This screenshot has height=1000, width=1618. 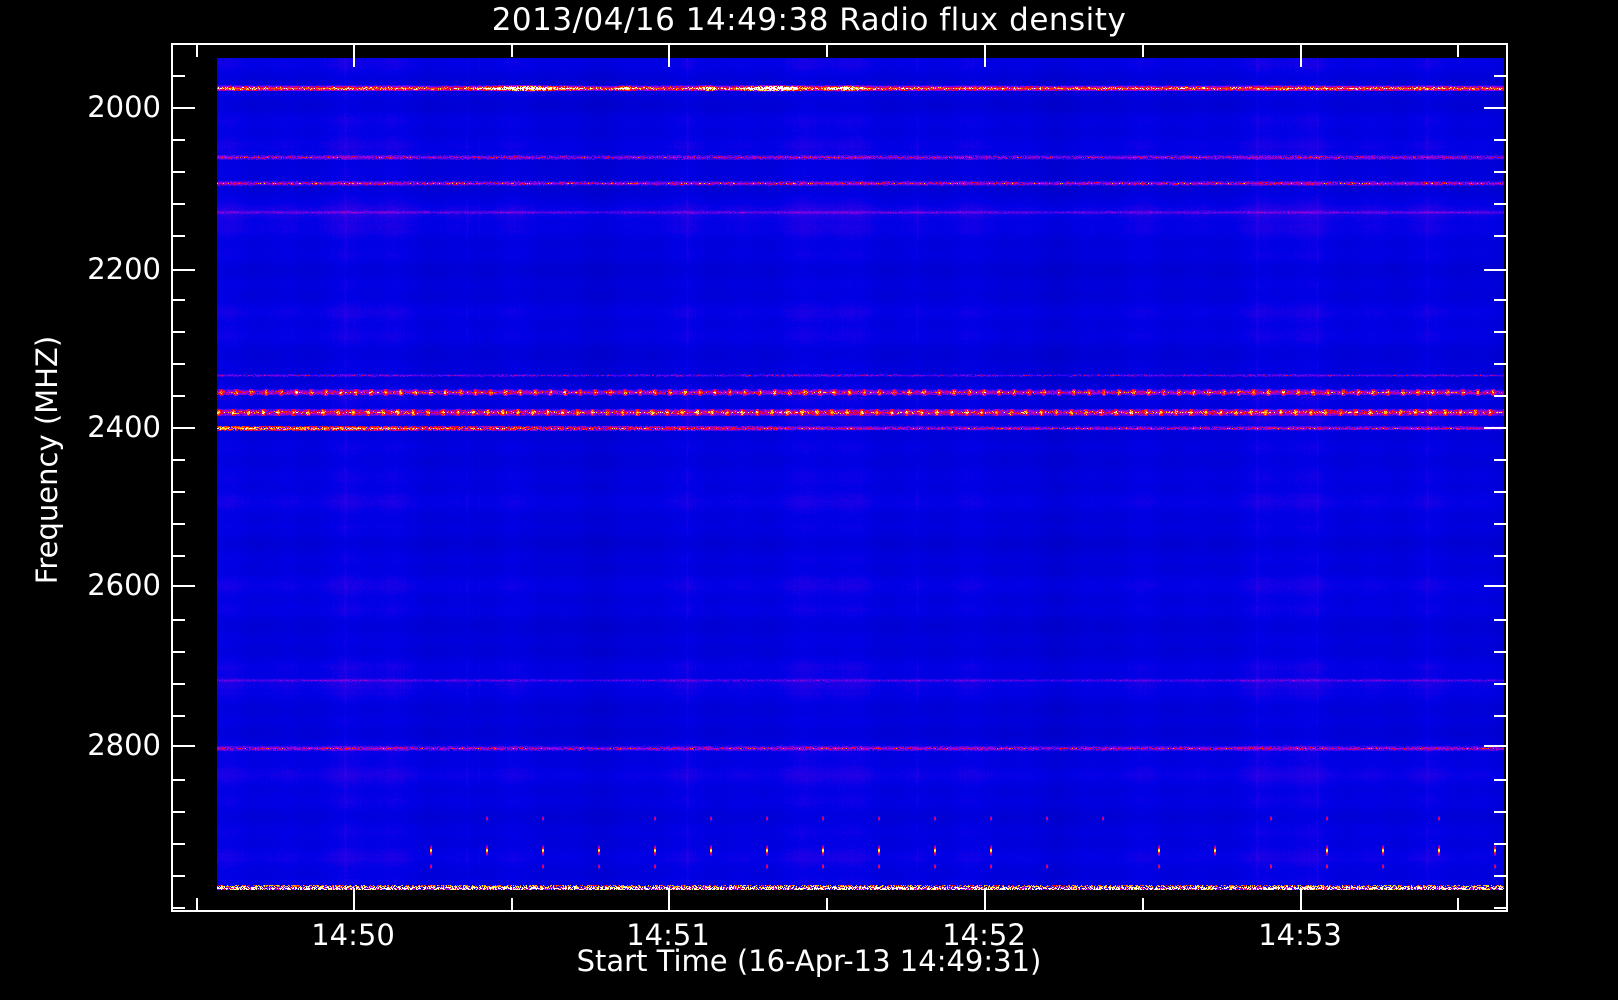 What do you see at coordinates (124, 107) in the screenshot?
I see `y-tick-label: 2000` at bounding box center [124, 107].